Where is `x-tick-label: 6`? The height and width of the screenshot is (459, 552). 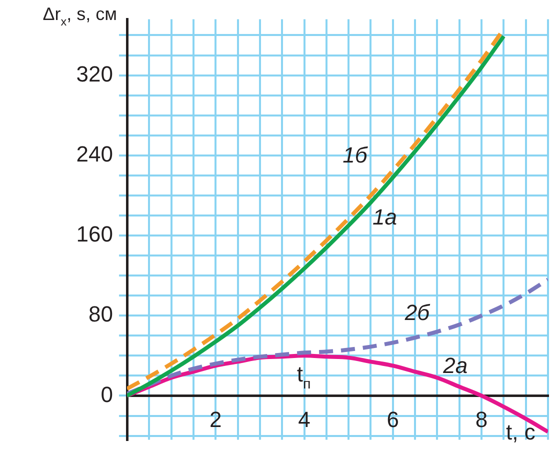 x-tick-label: 6 is located at coordinates (393, 419).